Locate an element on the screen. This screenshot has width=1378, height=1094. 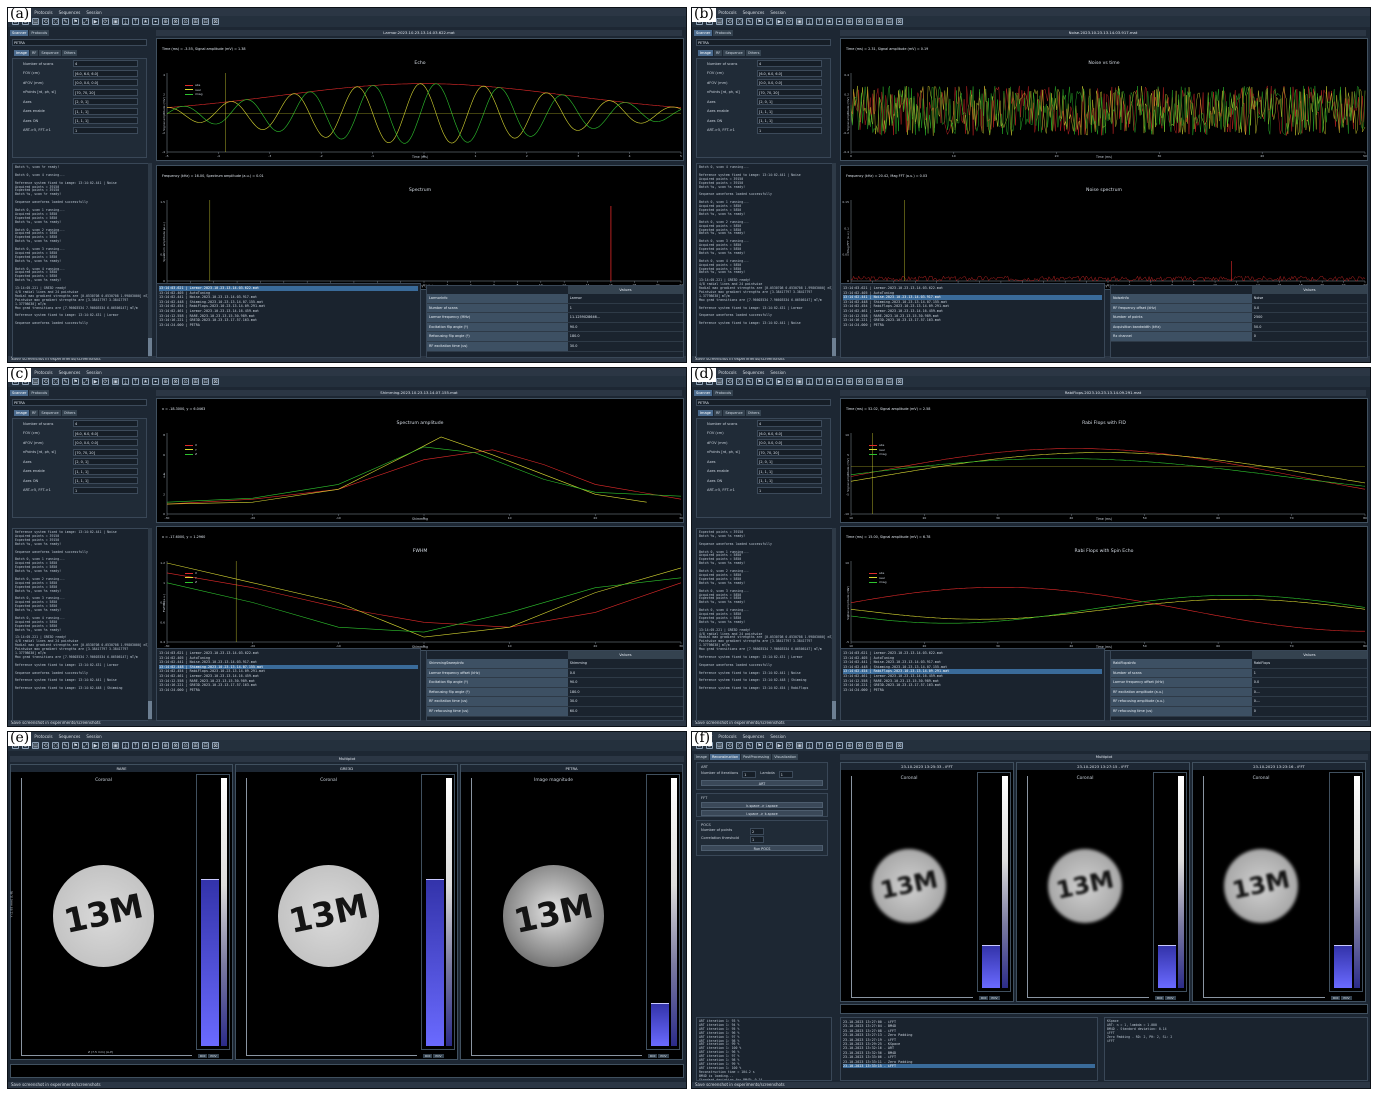
center-icon: ⊙ is located at coordinates (185, 381).